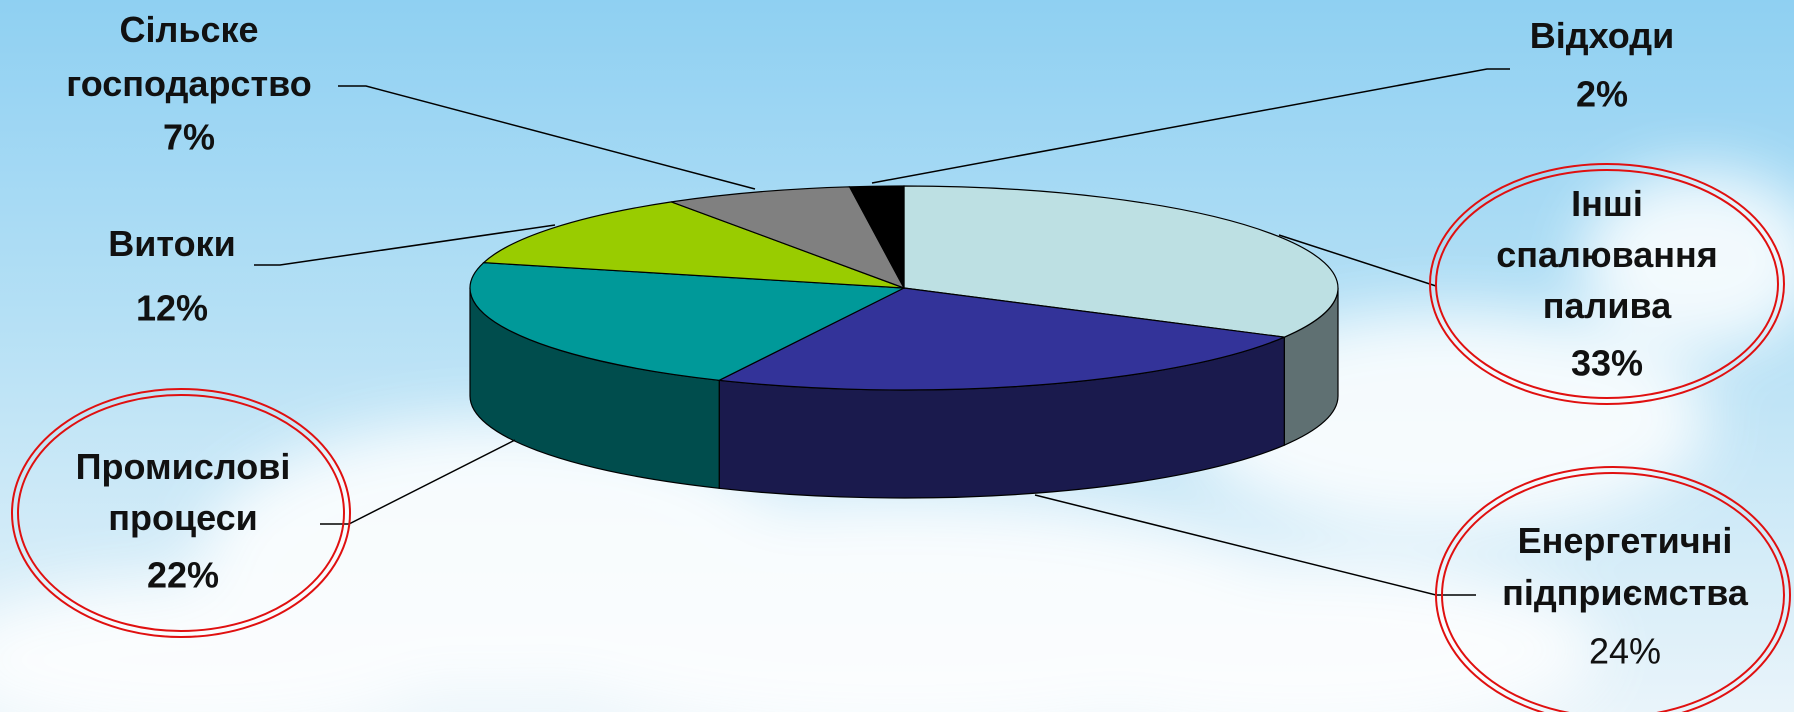 This screenshot has width=1794, height=712. Describe the element at coordinates (189, 137) in the screenshot. I see `value-label: 7%` at that location.